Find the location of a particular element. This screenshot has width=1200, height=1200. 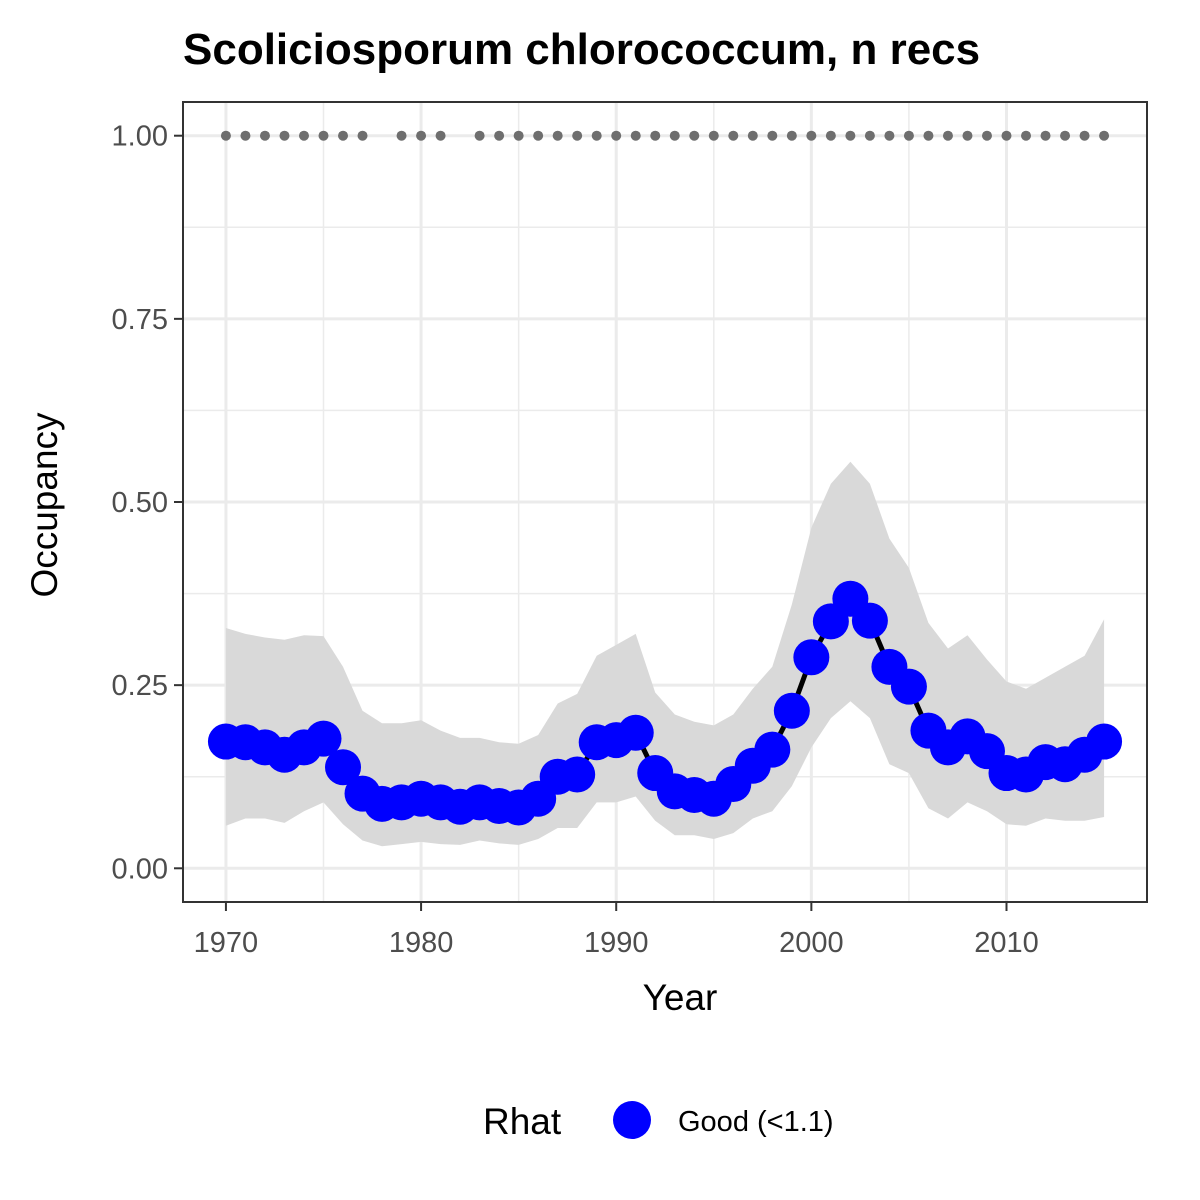

legend: Rhat Good (<1.1) is located at coordinates (658, 1121).